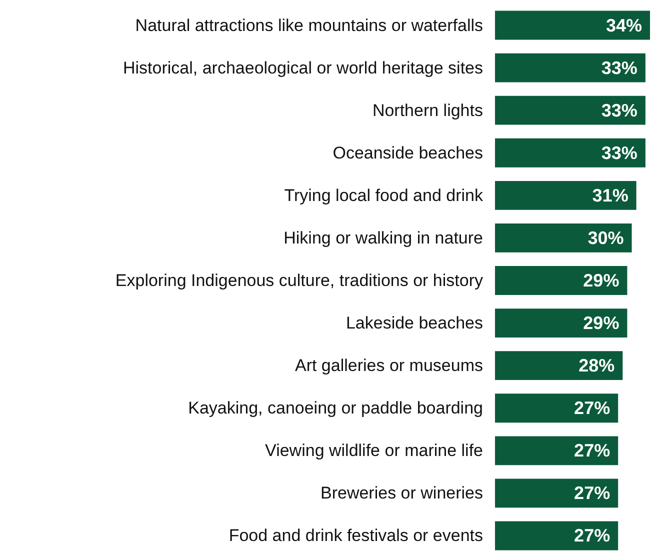 The width and height of the screenshot is (663, 559). What do you see at coordinates (388, 366) in the screenshot?
I see `y-tick-label: Art galleries or museums` at bounding box center [388, 366].